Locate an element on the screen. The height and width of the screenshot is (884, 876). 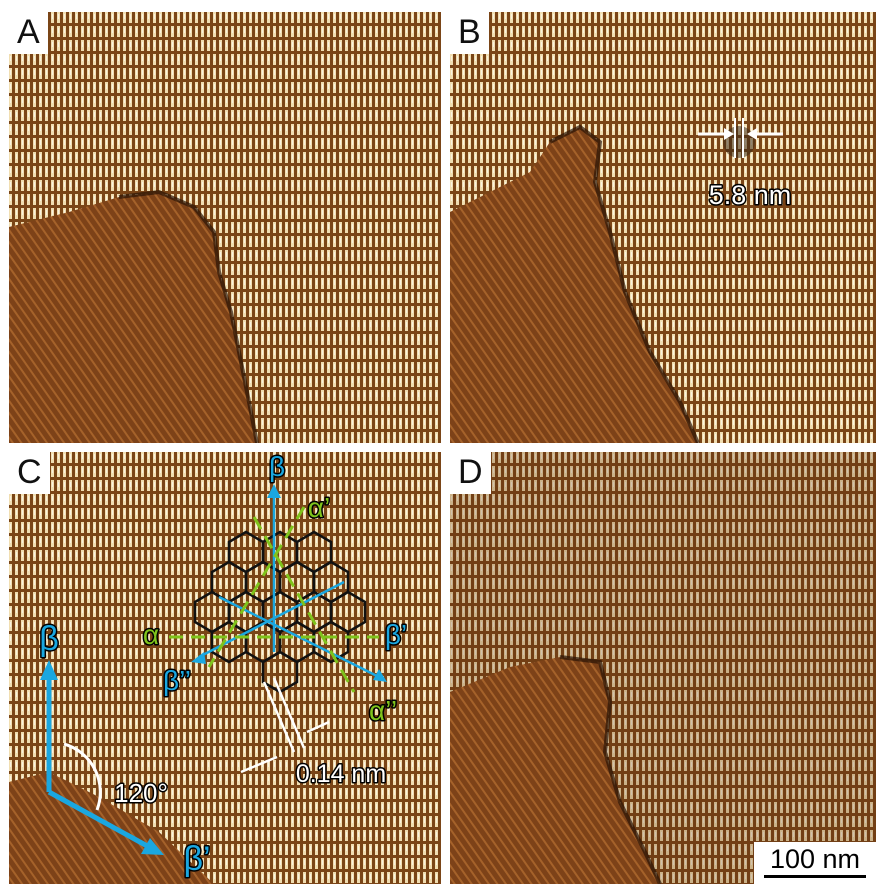
reference-axes is located at coordinates (102, 757).